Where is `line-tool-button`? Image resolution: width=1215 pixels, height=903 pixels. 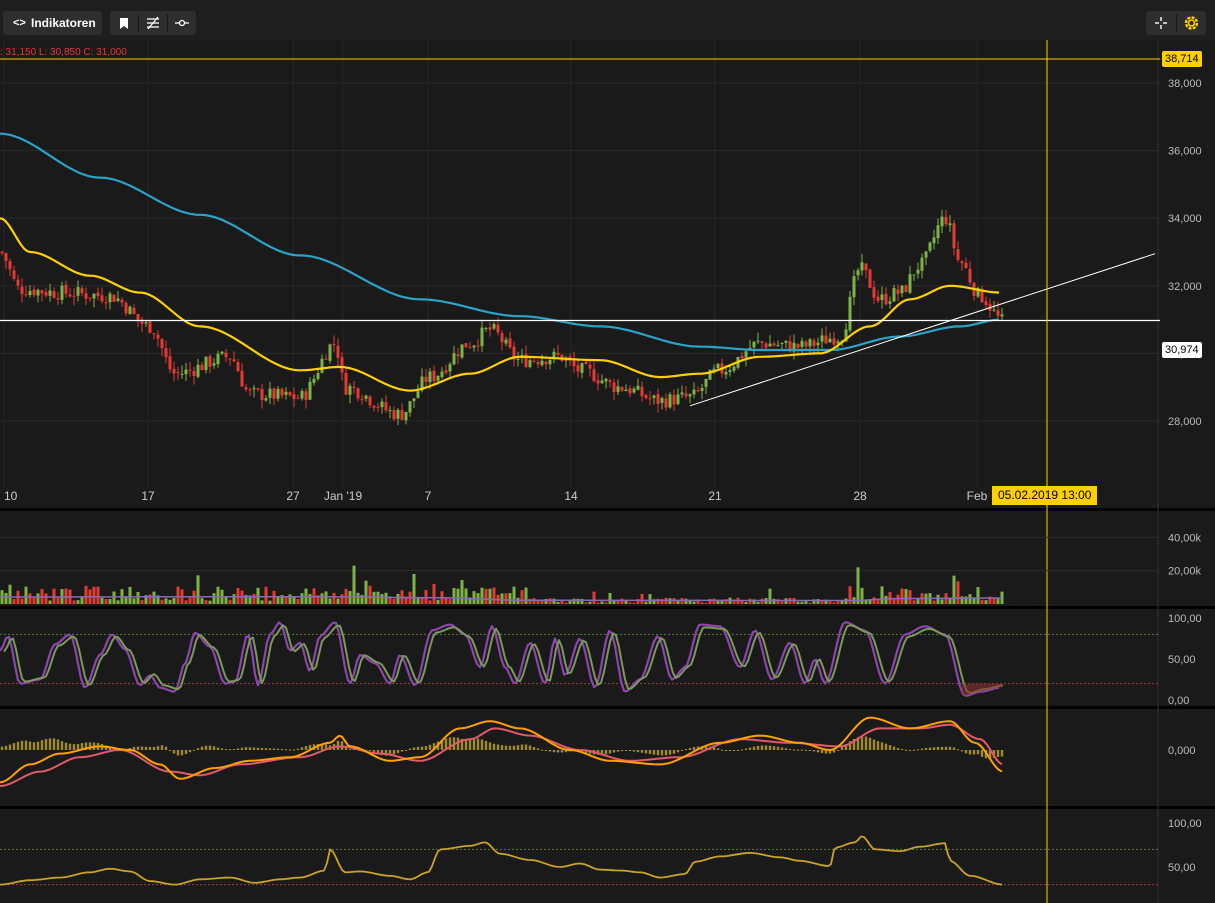 line-tool-button is located at coordinates (182, 23).